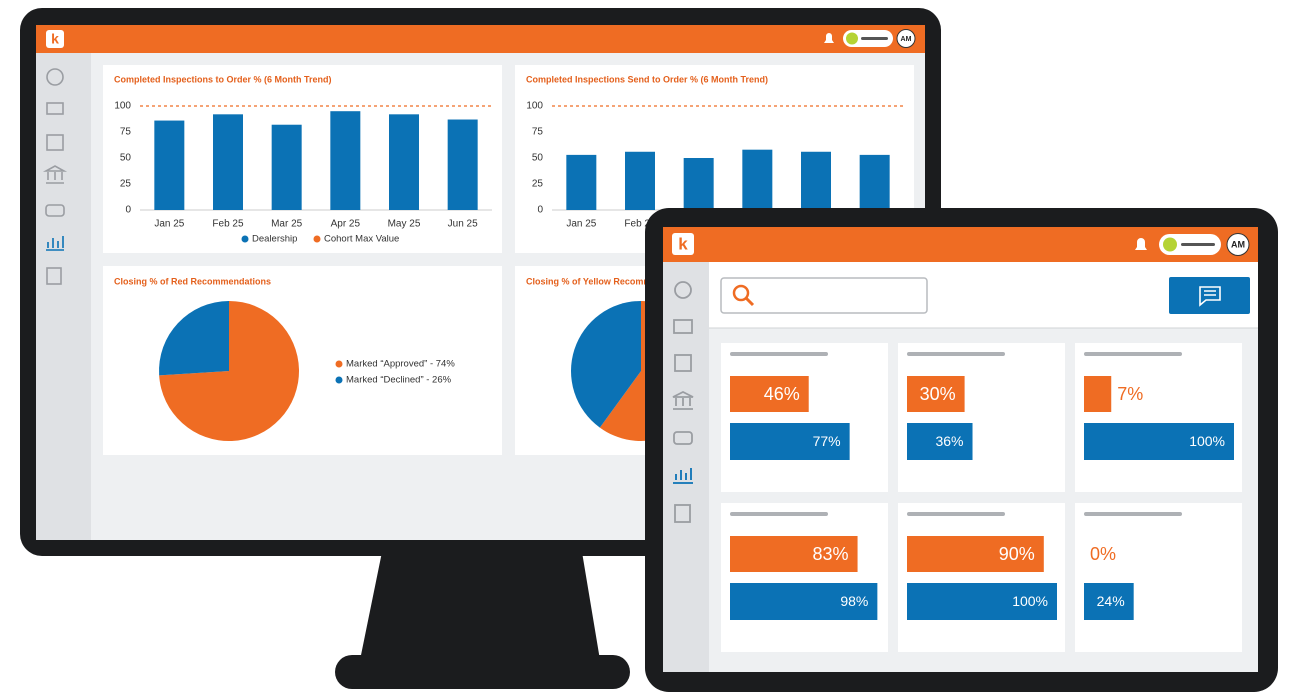 Image resolution: width=1296 pixels, height=700 pixels. I want to click on legend-label: Marked “Declined” - 26%, so click(399, 380).